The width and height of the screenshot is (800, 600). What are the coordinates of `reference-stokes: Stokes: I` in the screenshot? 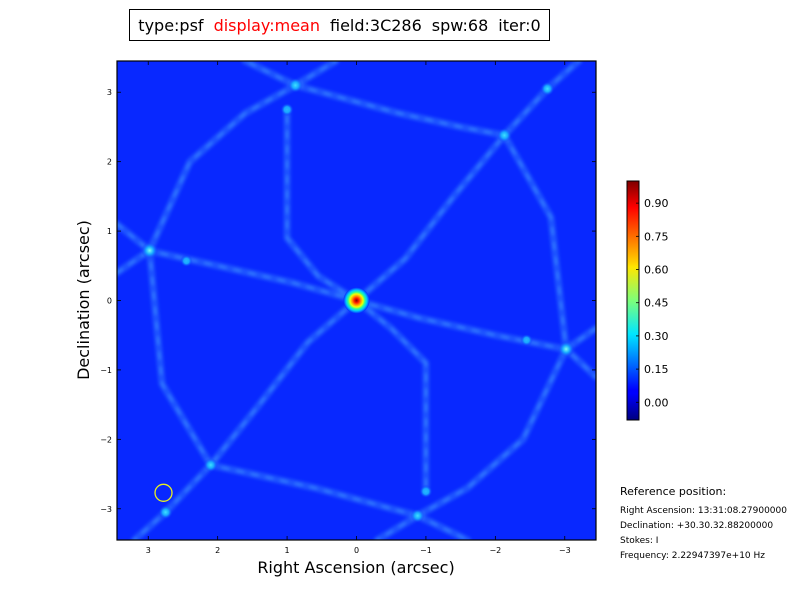 It's located at (639, 541).